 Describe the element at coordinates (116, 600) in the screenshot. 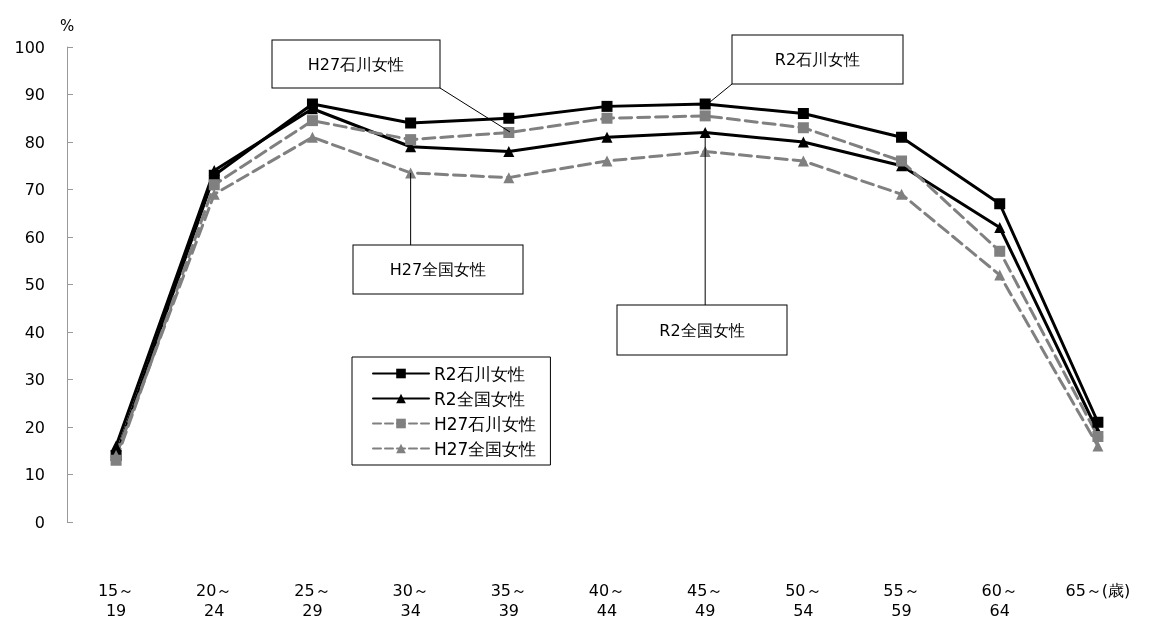

I see `x-tick-label: 15～ 19` at that location.